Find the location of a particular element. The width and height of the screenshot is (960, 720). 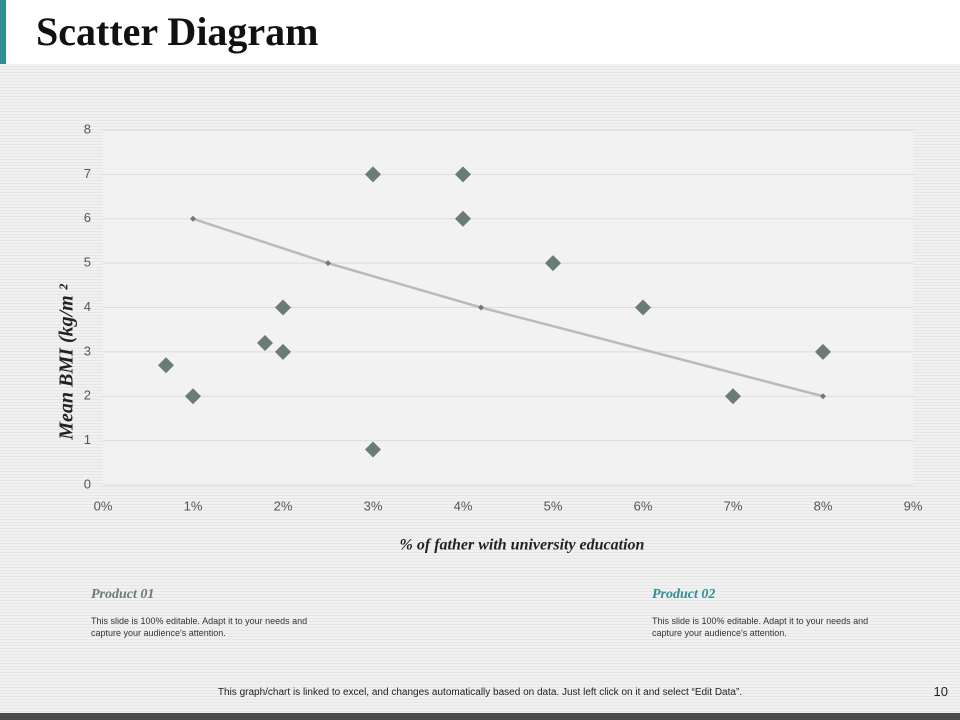

x-tick-label: 4% is located at coordinates (463, 505).